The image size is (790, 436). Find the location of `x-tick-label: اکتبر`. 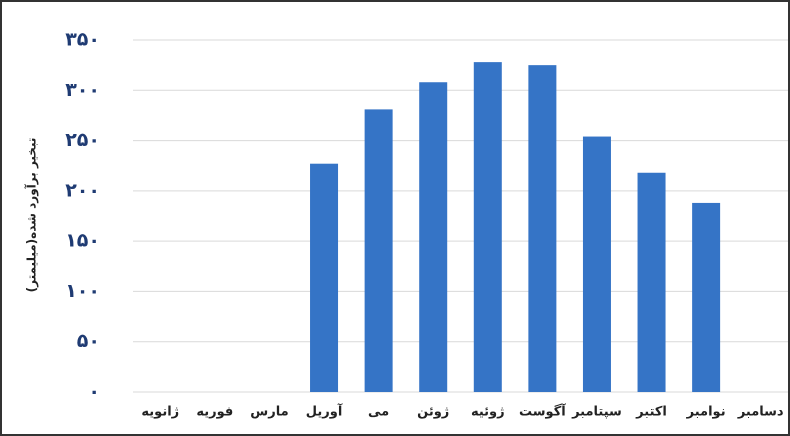

x-tick-label: اکتبر is located at coordinates (651, 412).